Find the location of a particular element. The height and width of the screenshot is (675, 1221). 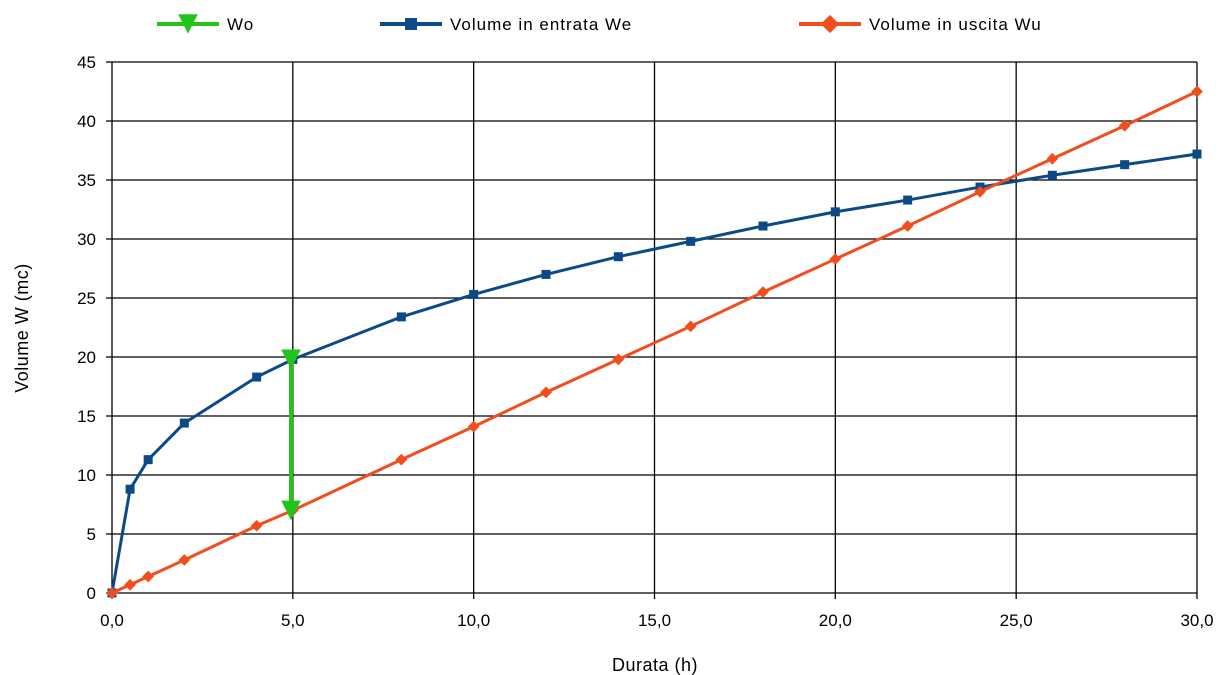

y-tick-label: 10 is located at coordinates (86, 475).